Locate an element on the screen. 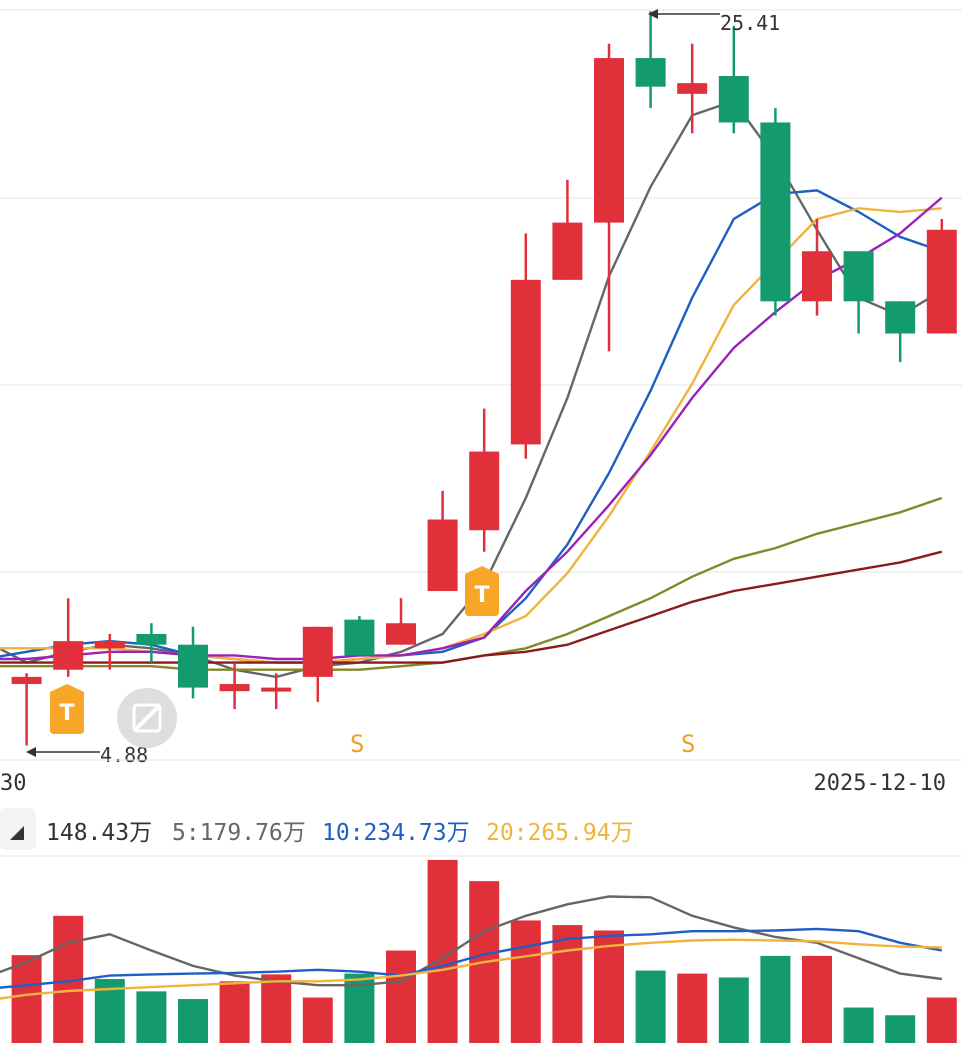 Image resolution: width=962 pixels, height=1063 pixels. low-annotation: 4.88 is located at coordinates (87, 755).